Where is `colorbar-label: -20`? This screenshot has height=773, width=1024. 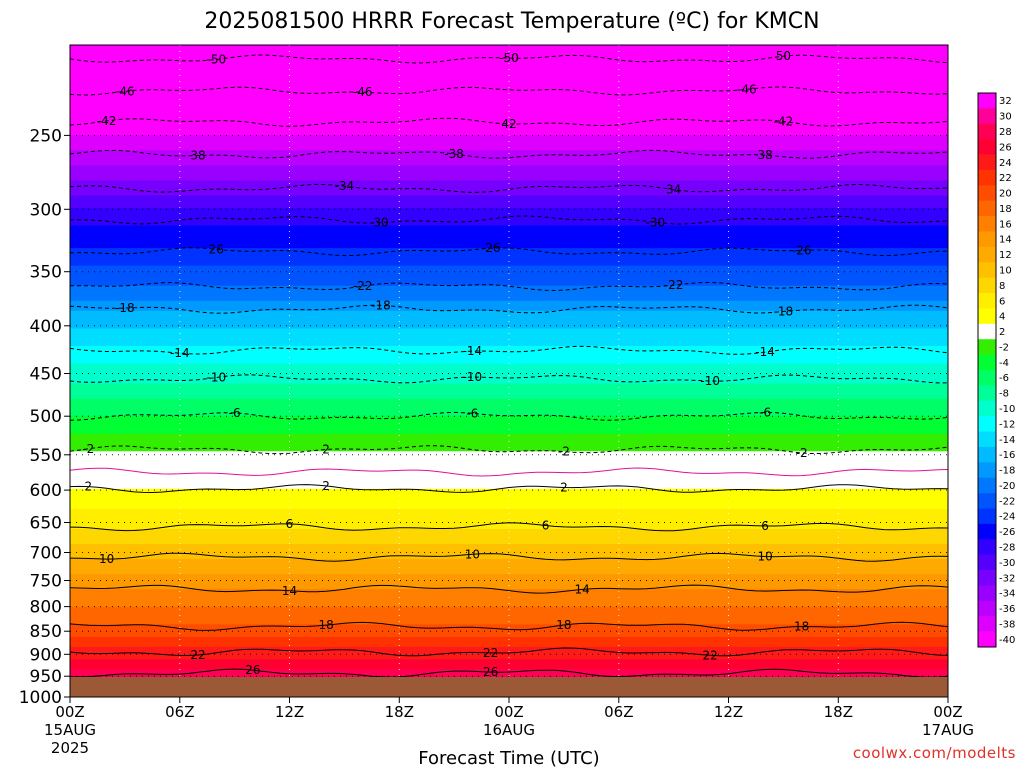 colorbar-label: -20 is located at coordinates (1007, 486).